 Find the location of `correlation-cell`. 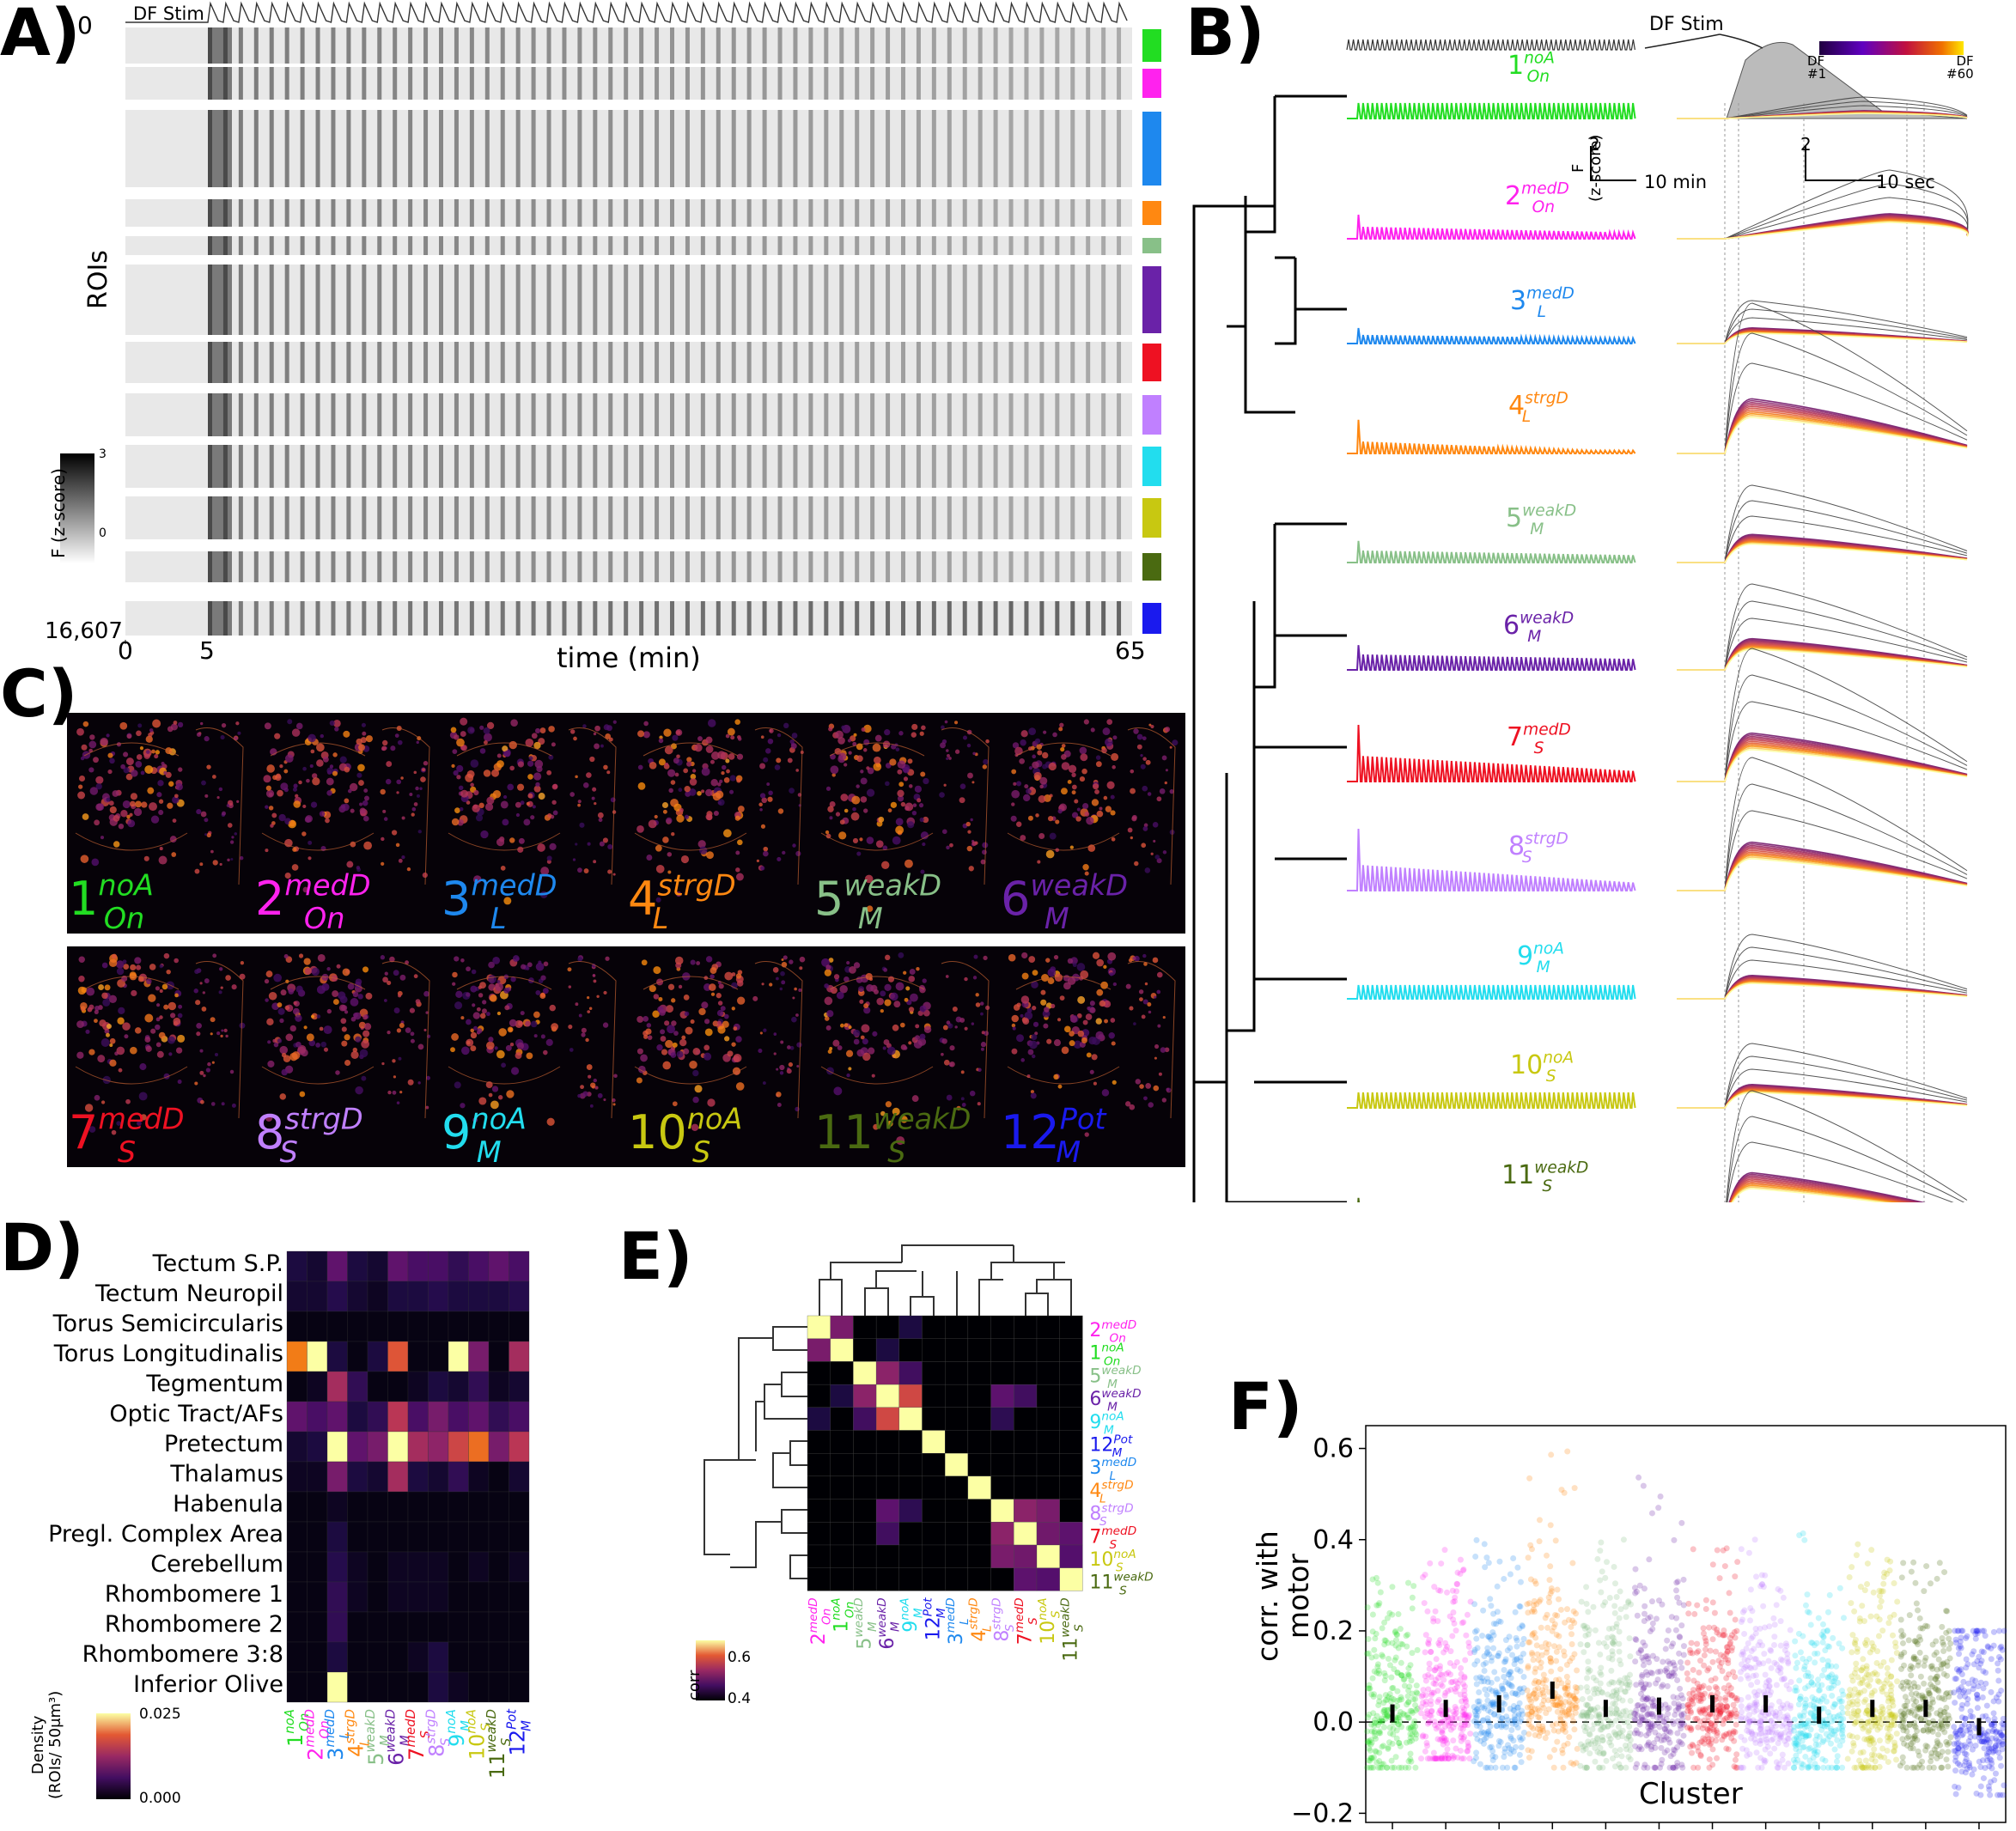

correlation-cell is located at coordinates (934, 1556).